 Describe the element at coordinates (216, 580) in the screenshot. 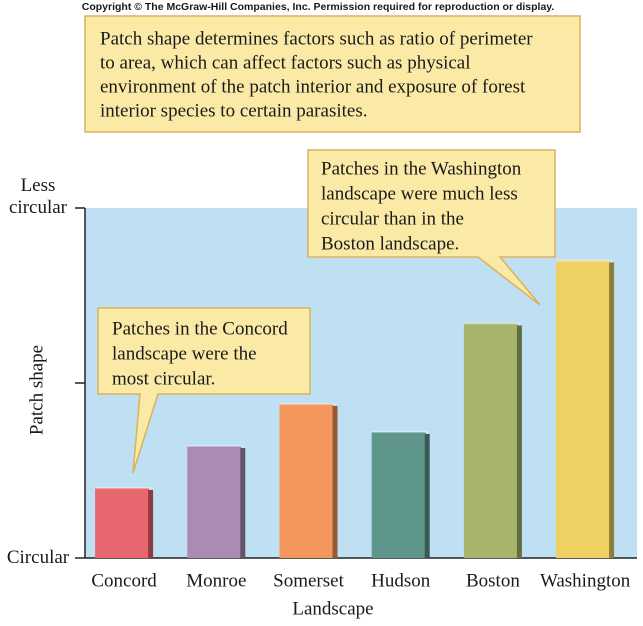

I see `x-tick-label: Monroe` at that location.